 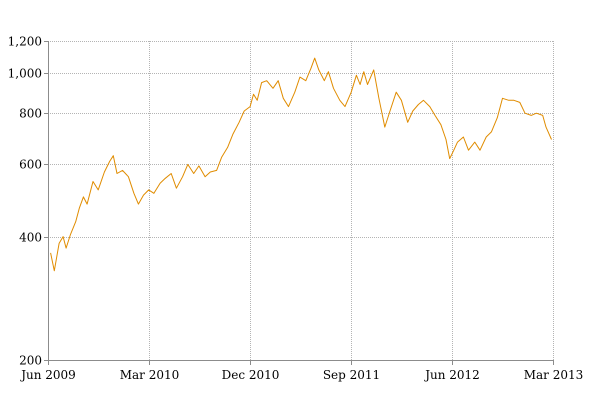 I want to click on y-tick-label: 1,000, so click(x=25, y=74).